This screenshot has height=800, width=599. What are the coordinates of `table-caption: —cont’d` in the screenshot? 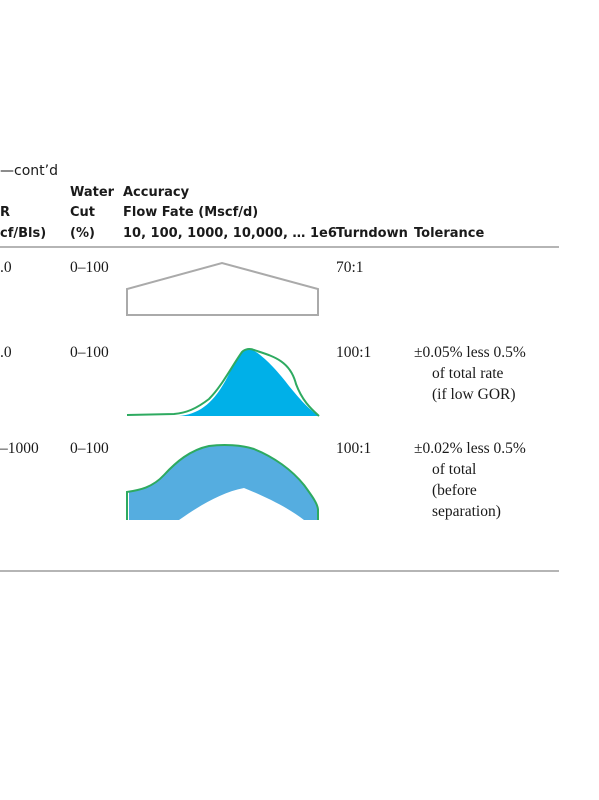 It's located at (29, 171).